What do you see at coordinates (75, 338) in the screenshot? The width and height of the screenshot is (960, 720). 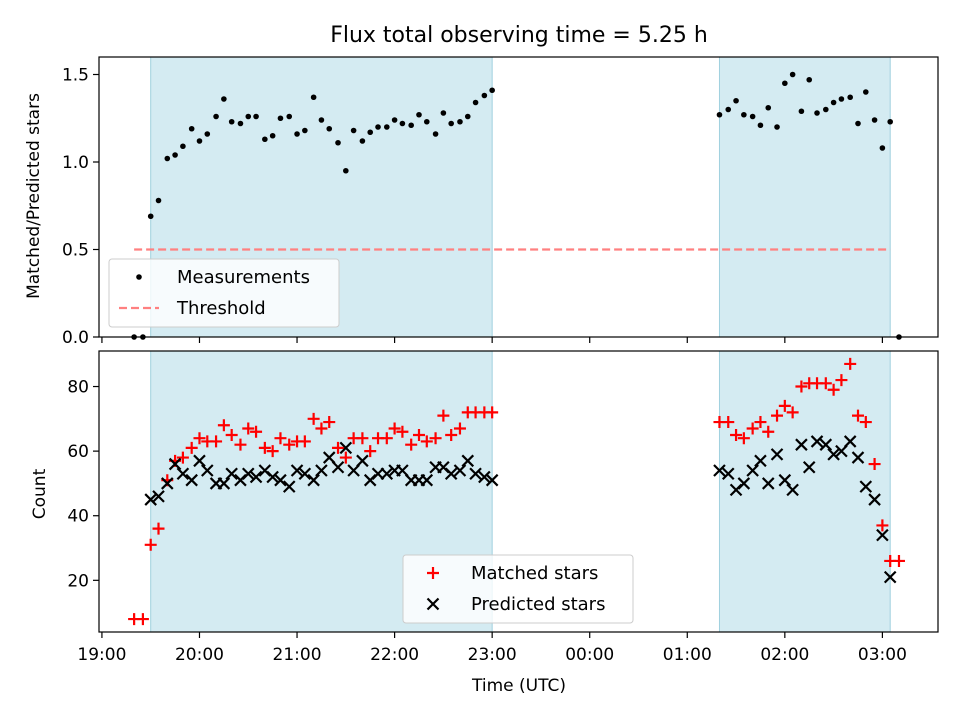 I see `y-tick-label: 0.0` at bounding box center [75, 338].